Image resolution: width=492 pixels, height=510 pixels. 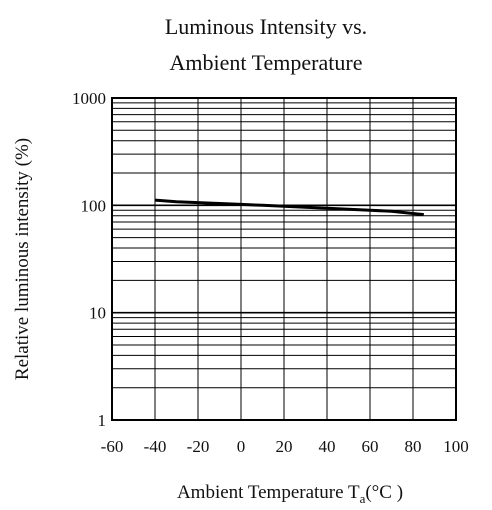 I want to click on x-tick-label: 60, so click(x=370, y=446).